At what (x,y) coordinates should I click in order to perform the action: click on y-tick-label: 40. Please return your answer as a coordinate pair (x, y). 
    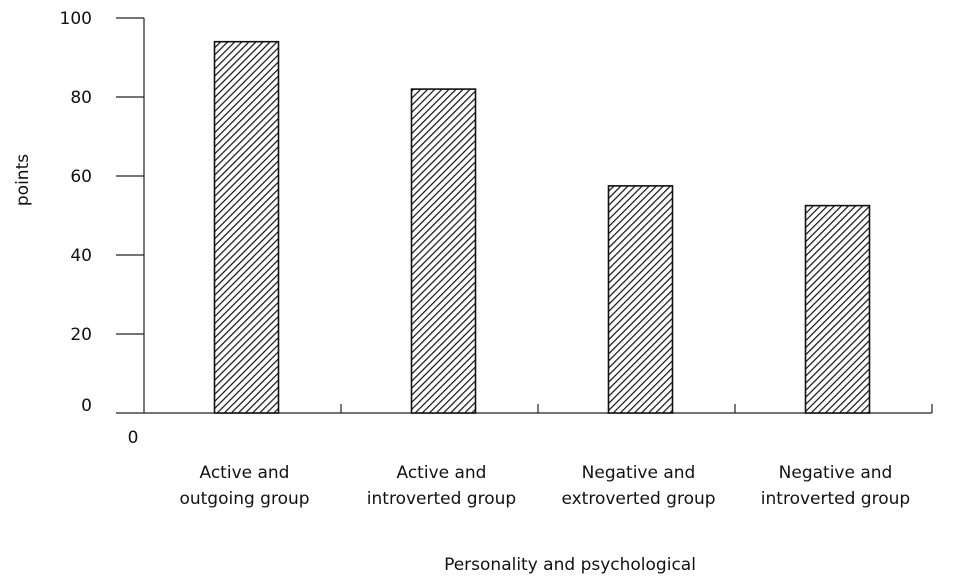
    Looking at the image, I should click on (81, 256).